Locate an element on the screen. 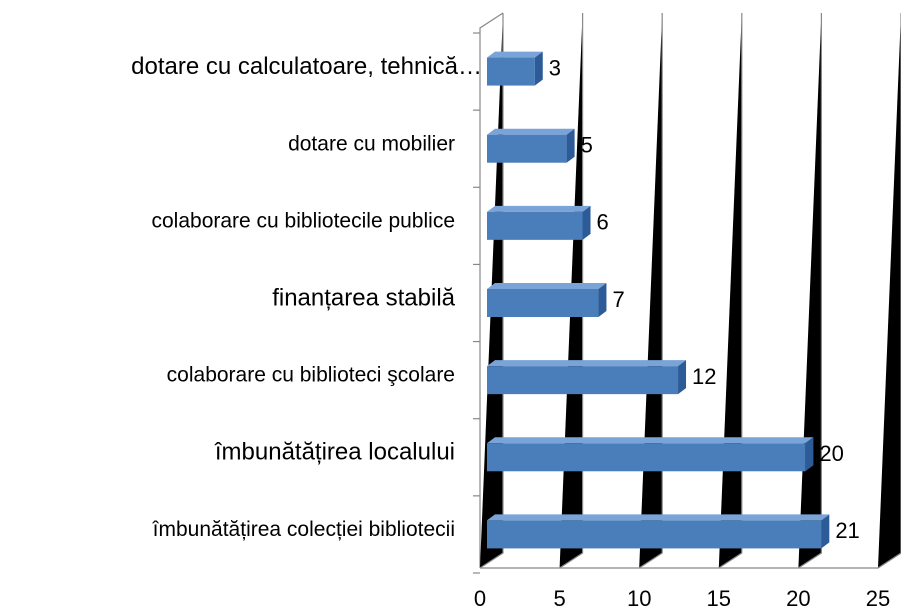 Image resolution: width=901 pixels, height=613 pixels. value-label: 12 is located at coordinates (704, 376).